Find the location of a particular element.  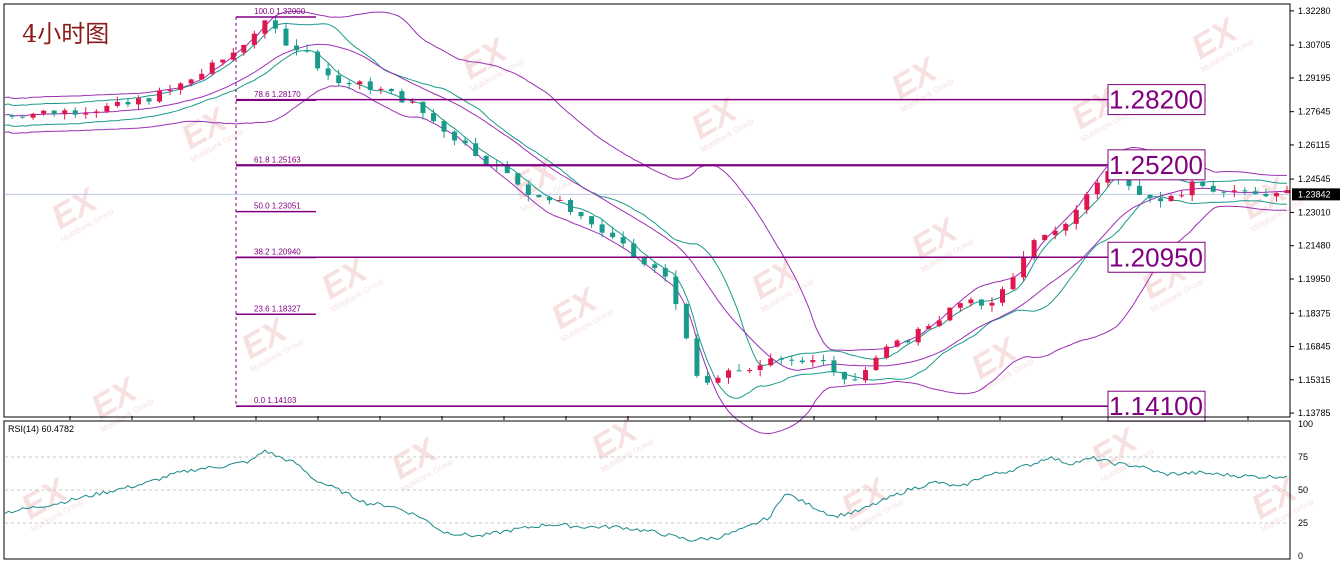

price-tick-label: 1.18375 is located at coordinates (1314, 313).